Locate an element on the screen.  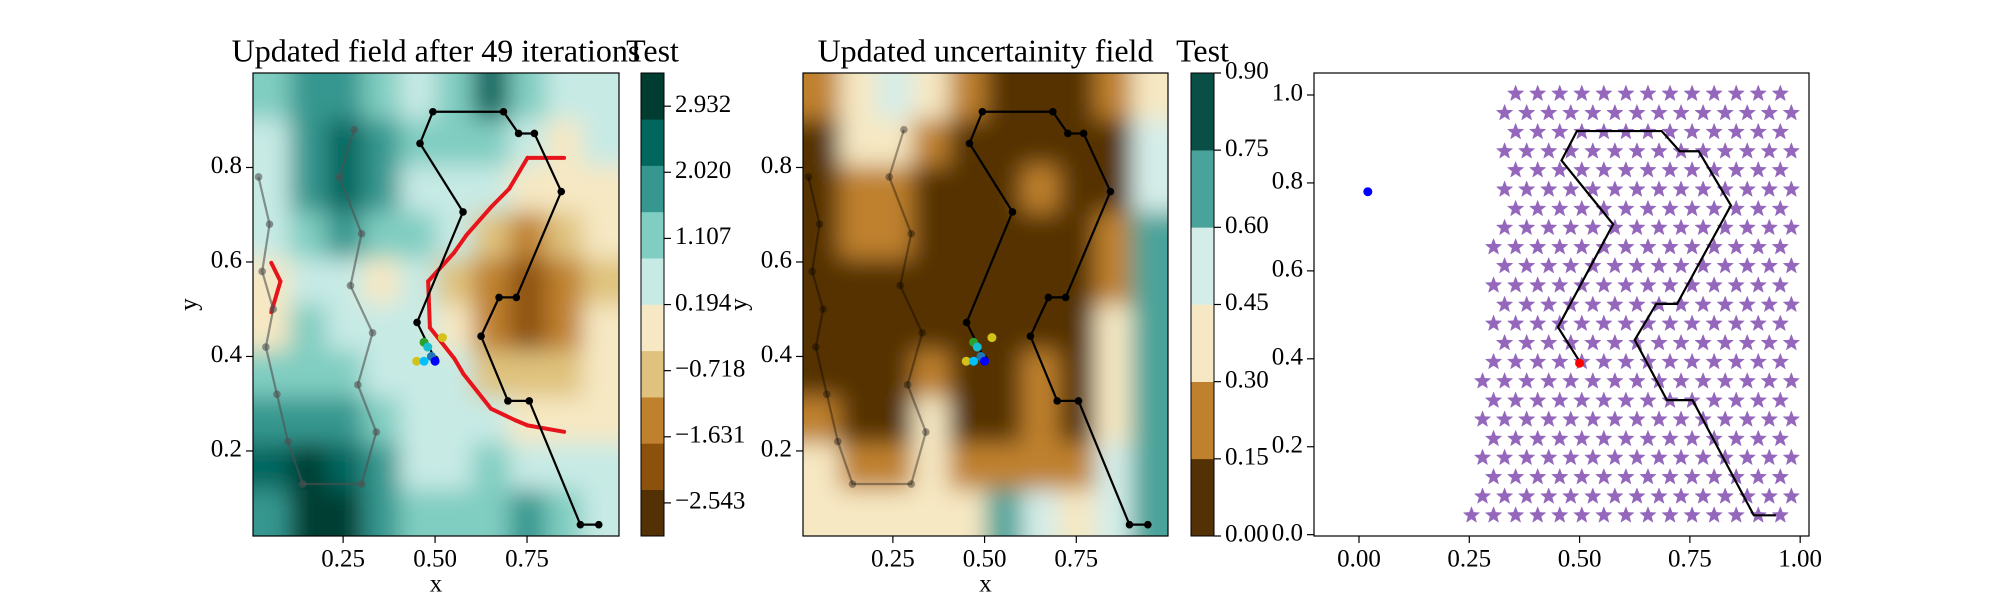
y-tick-label: 0.4 is located at coordinates (777, 354).